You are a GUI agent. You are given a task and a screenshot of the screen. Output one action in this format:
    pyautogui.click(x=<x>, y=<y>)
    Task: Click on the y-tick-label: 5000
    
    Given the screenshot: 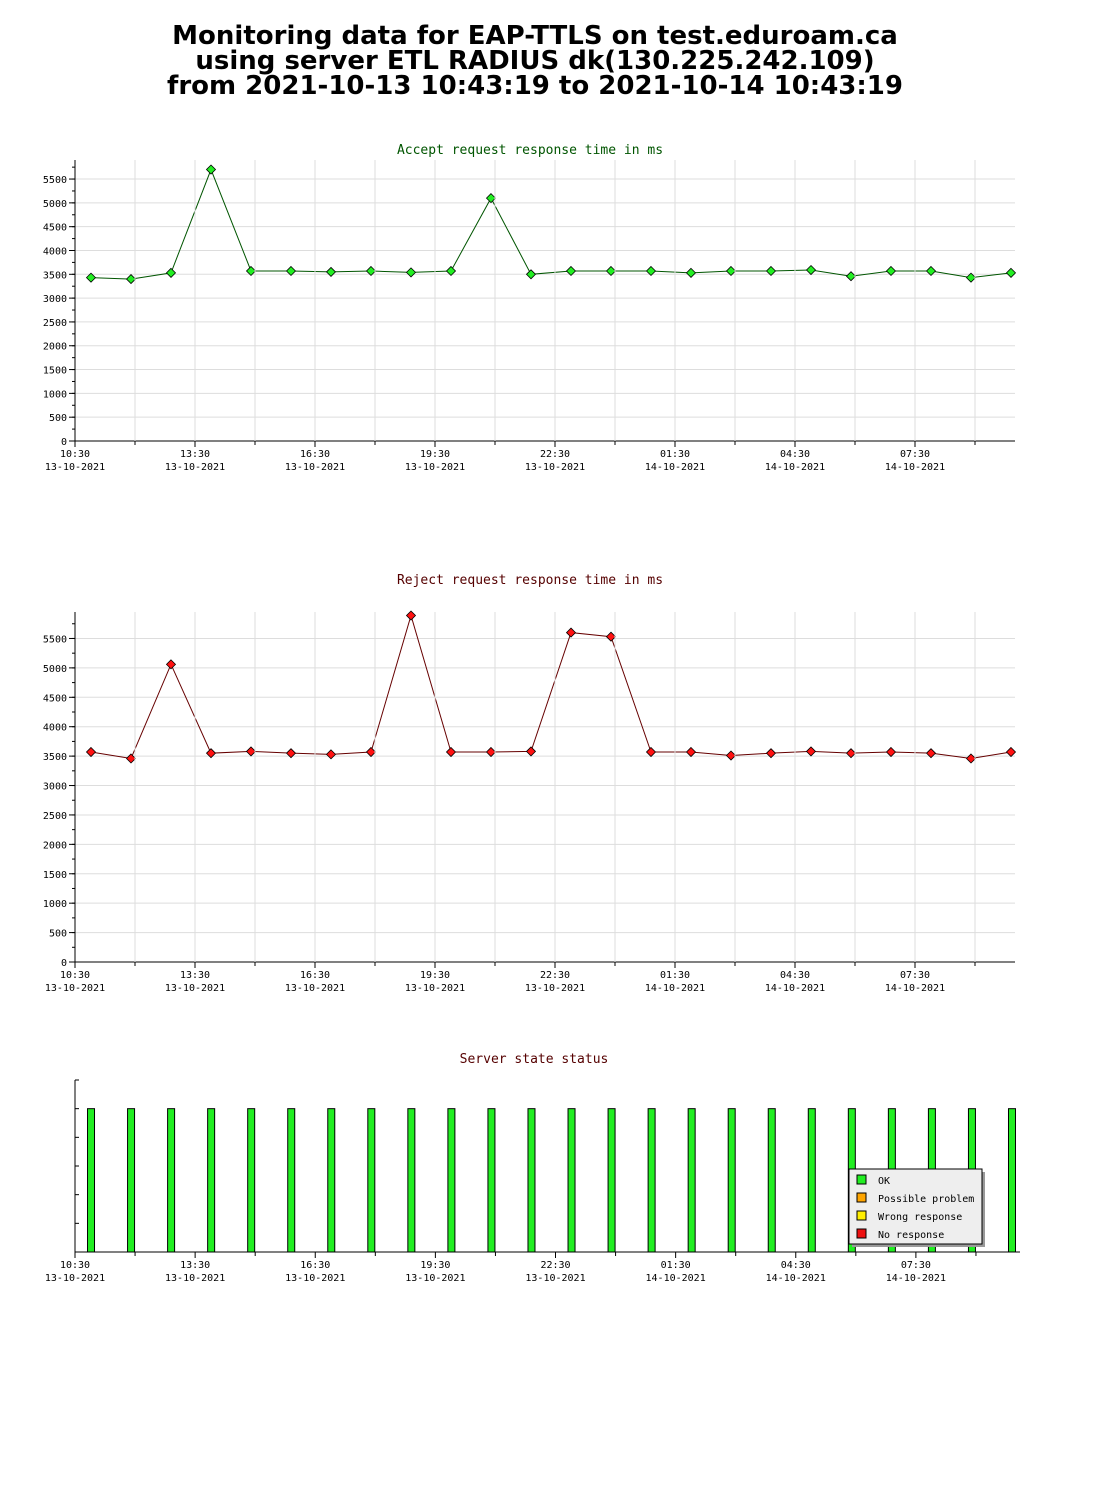 What is the action you would take?
    pyautogui.click(x=55, y=204)
    